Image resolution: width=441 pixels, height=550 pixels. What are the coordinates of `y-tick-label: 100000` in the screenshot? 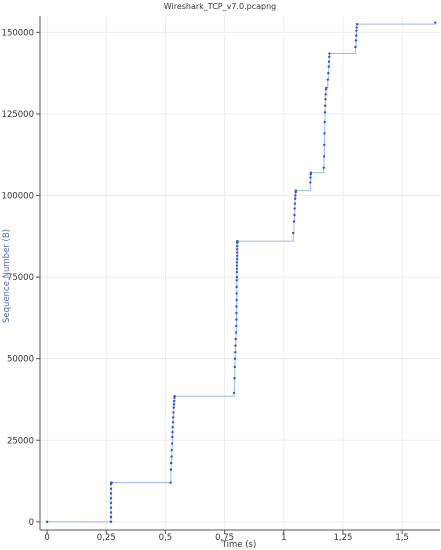 It's located at (18, 196).